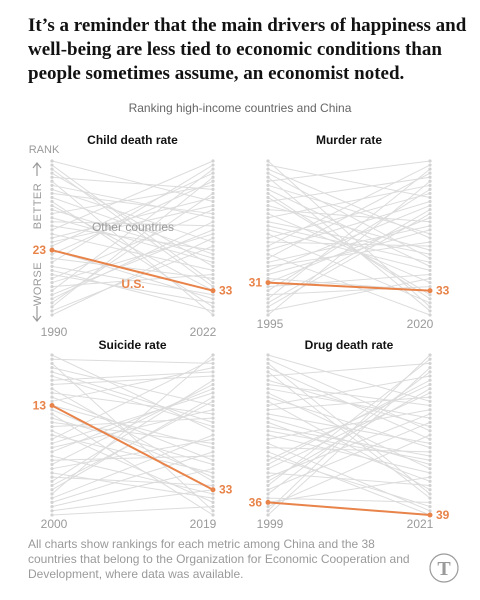 The height and width of the screenshot is (600, 480). What do you see at coordinates (349, 508) in the screenshot?
I see `us-series-line` at bounding box center [349, 508].